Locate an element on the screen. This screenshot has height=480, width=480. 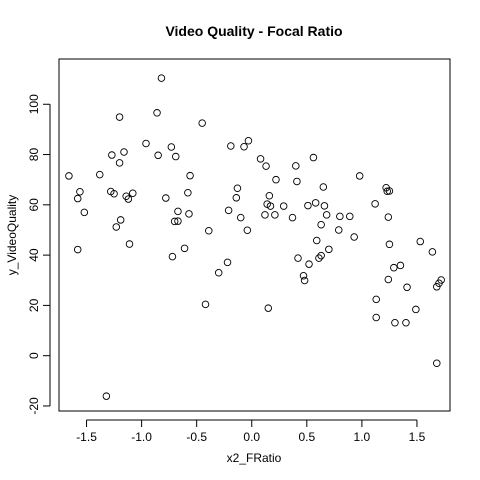
y-tick-label: 0 is located at coordinates (34, 355).